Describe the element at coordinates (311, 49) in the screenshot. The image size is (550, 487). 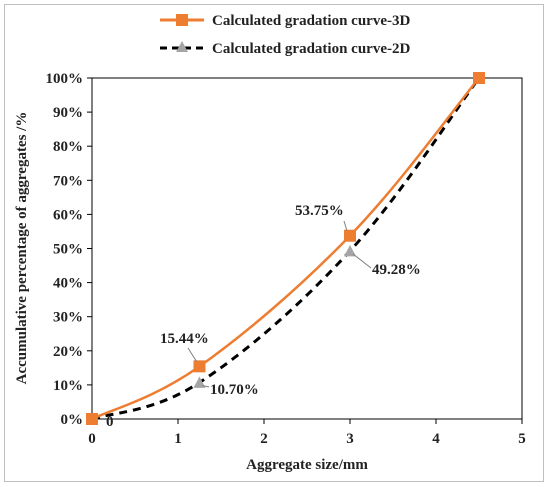
I see `legend-2d-label: Calculated gradation curve-2D` at that location.